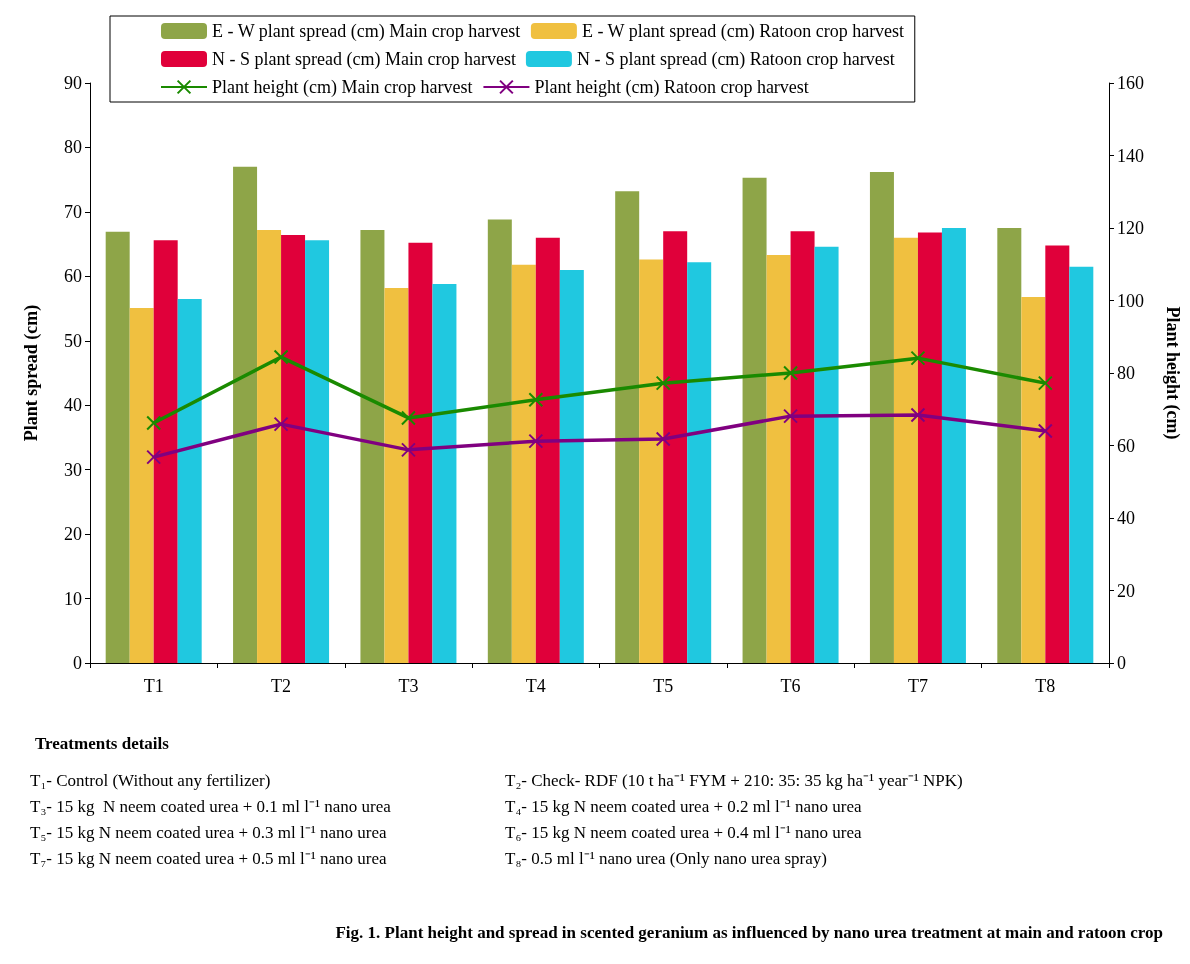 Image resolution: width=1190 pixels, height=964 pixels. What do you see at coordinates (73, 147) in the screenshot?
I see `y-tick-label: 80` at bounding box center [73, 147].